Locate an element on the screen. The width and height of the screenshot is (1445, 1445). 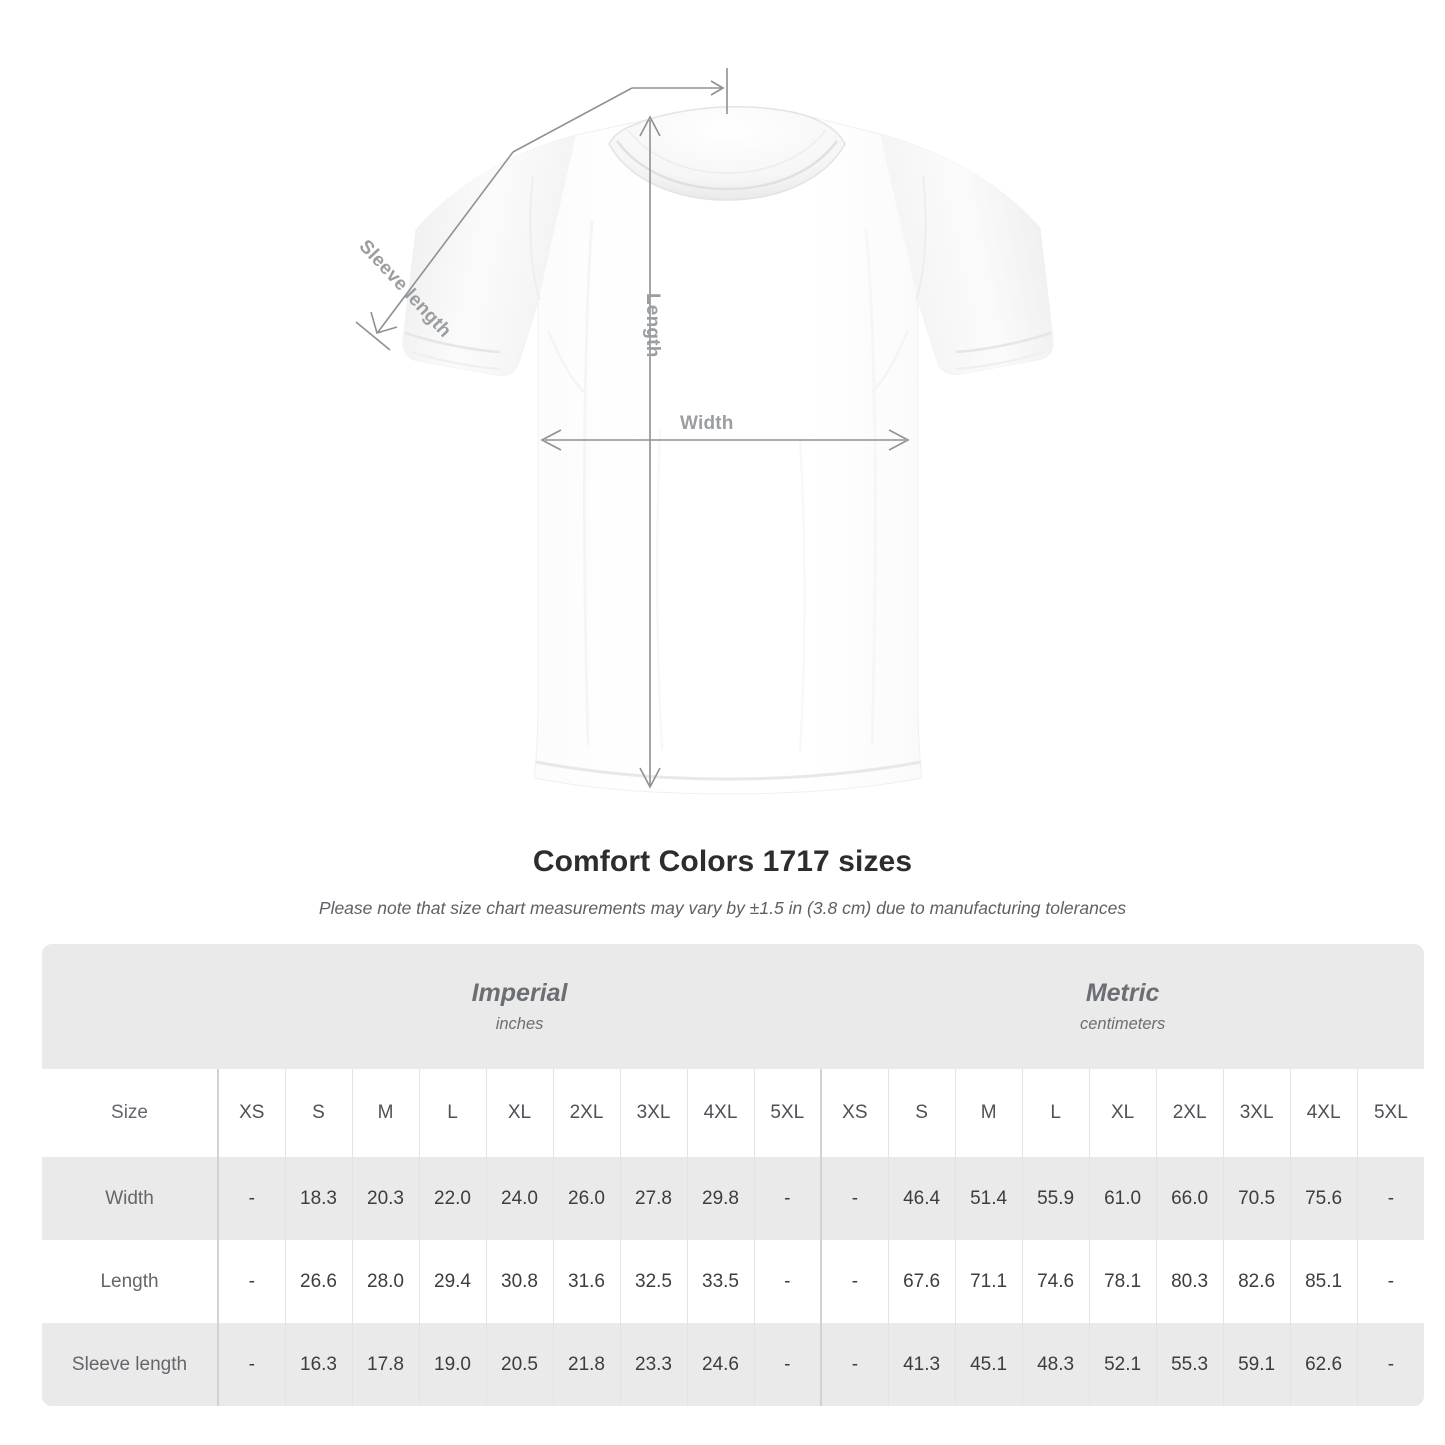
cell-length-metric-4xl: 85.1 is located at coordinates (1323, 1281).